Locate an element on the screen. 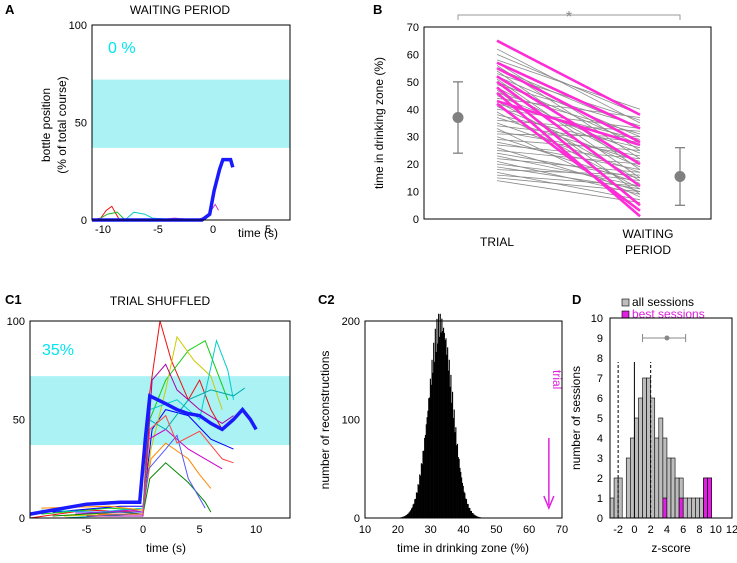 The width and height of the screenshot is (737, 563). panel-a-traces is located at coordinates (163, 189).